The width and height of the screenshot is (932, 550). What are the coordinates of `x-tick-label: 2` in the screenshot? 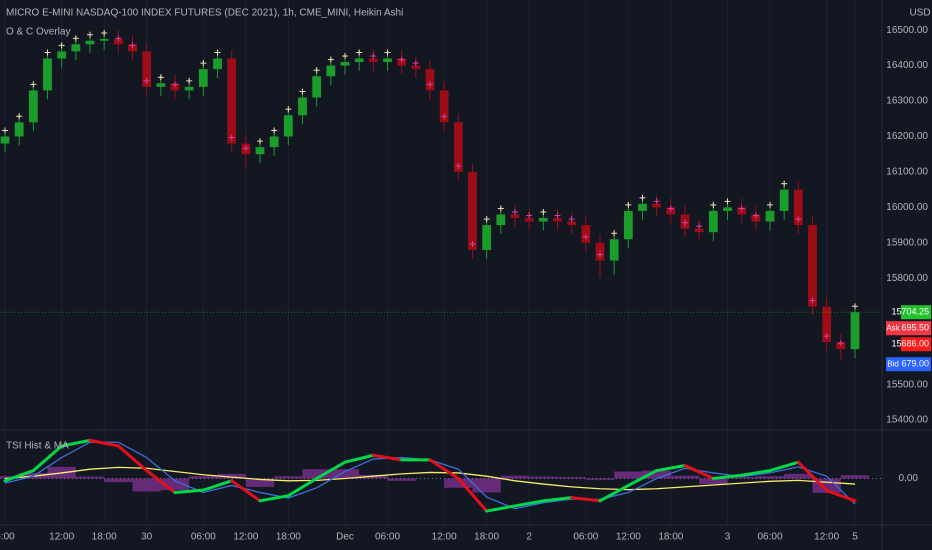 It's located at (529, 537).